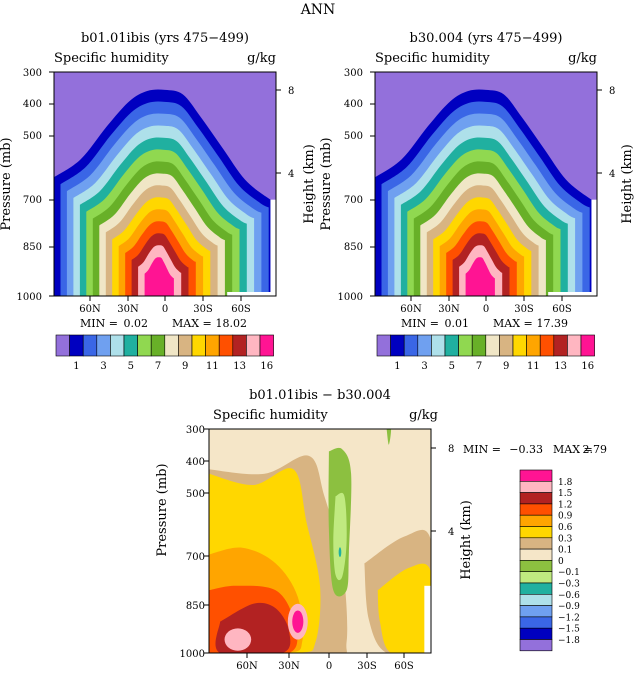  Describe the element at coordinates (76, 366) in the screenshot. I see `panel-a-colorbar-label-0: 1` at that location.